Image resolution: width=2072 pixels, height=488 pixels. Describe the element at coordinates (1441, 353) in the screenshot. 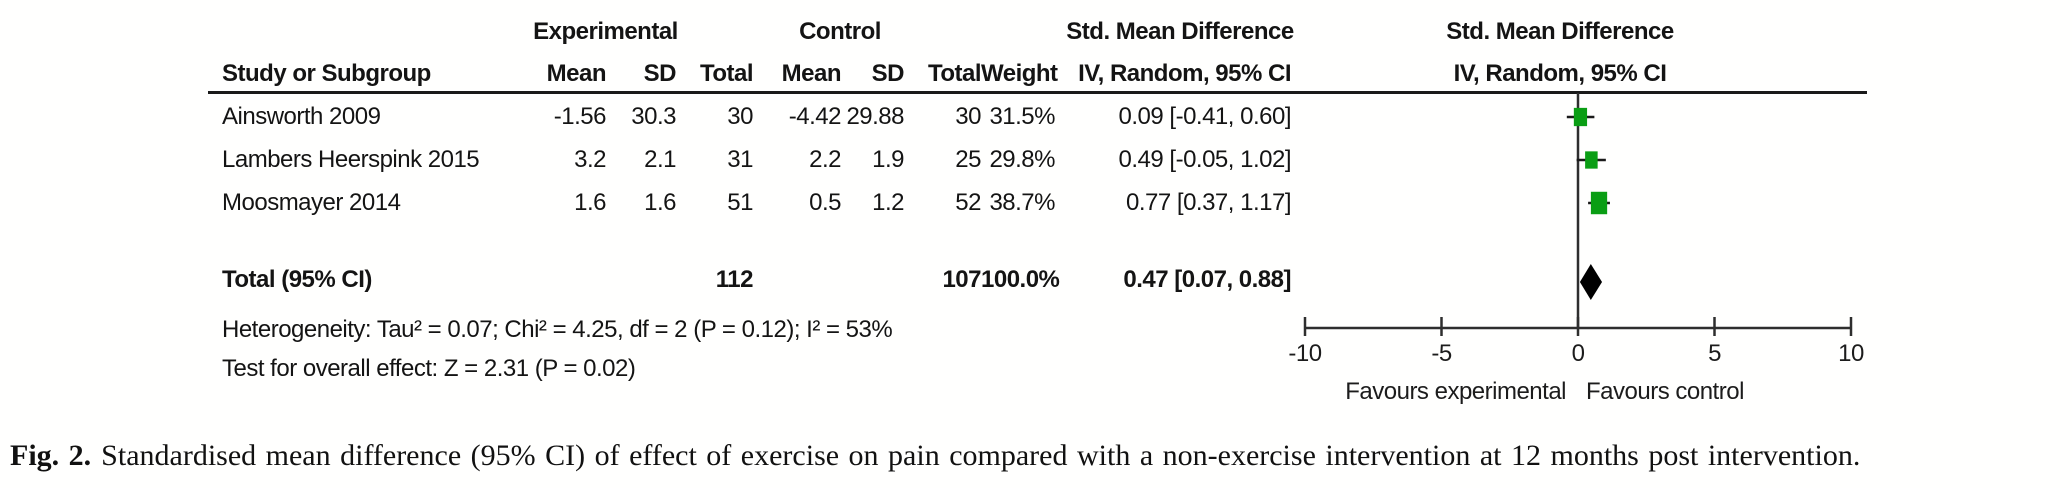

I see `axis-tick-label: -5` at that location.